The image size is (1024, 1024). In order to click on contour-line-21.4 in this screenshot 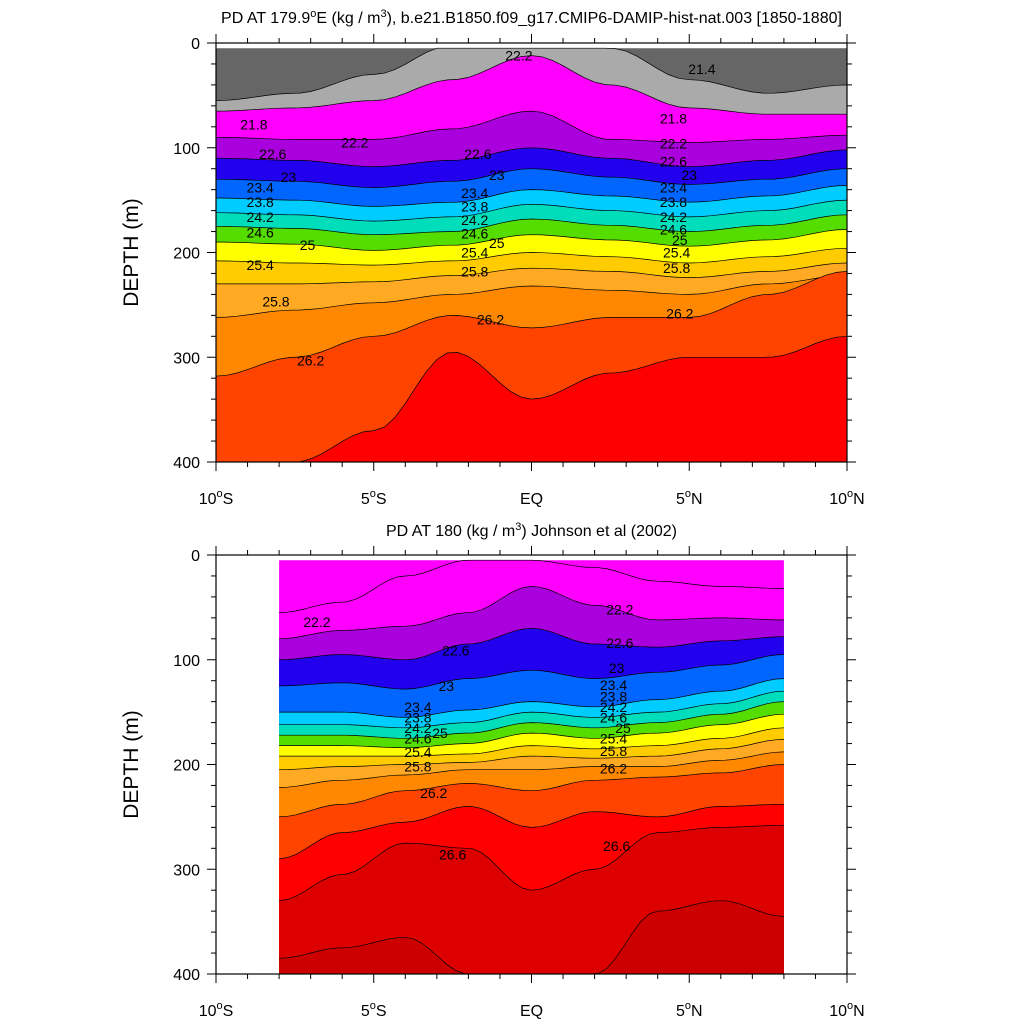, I will do `click(531, 74)`.